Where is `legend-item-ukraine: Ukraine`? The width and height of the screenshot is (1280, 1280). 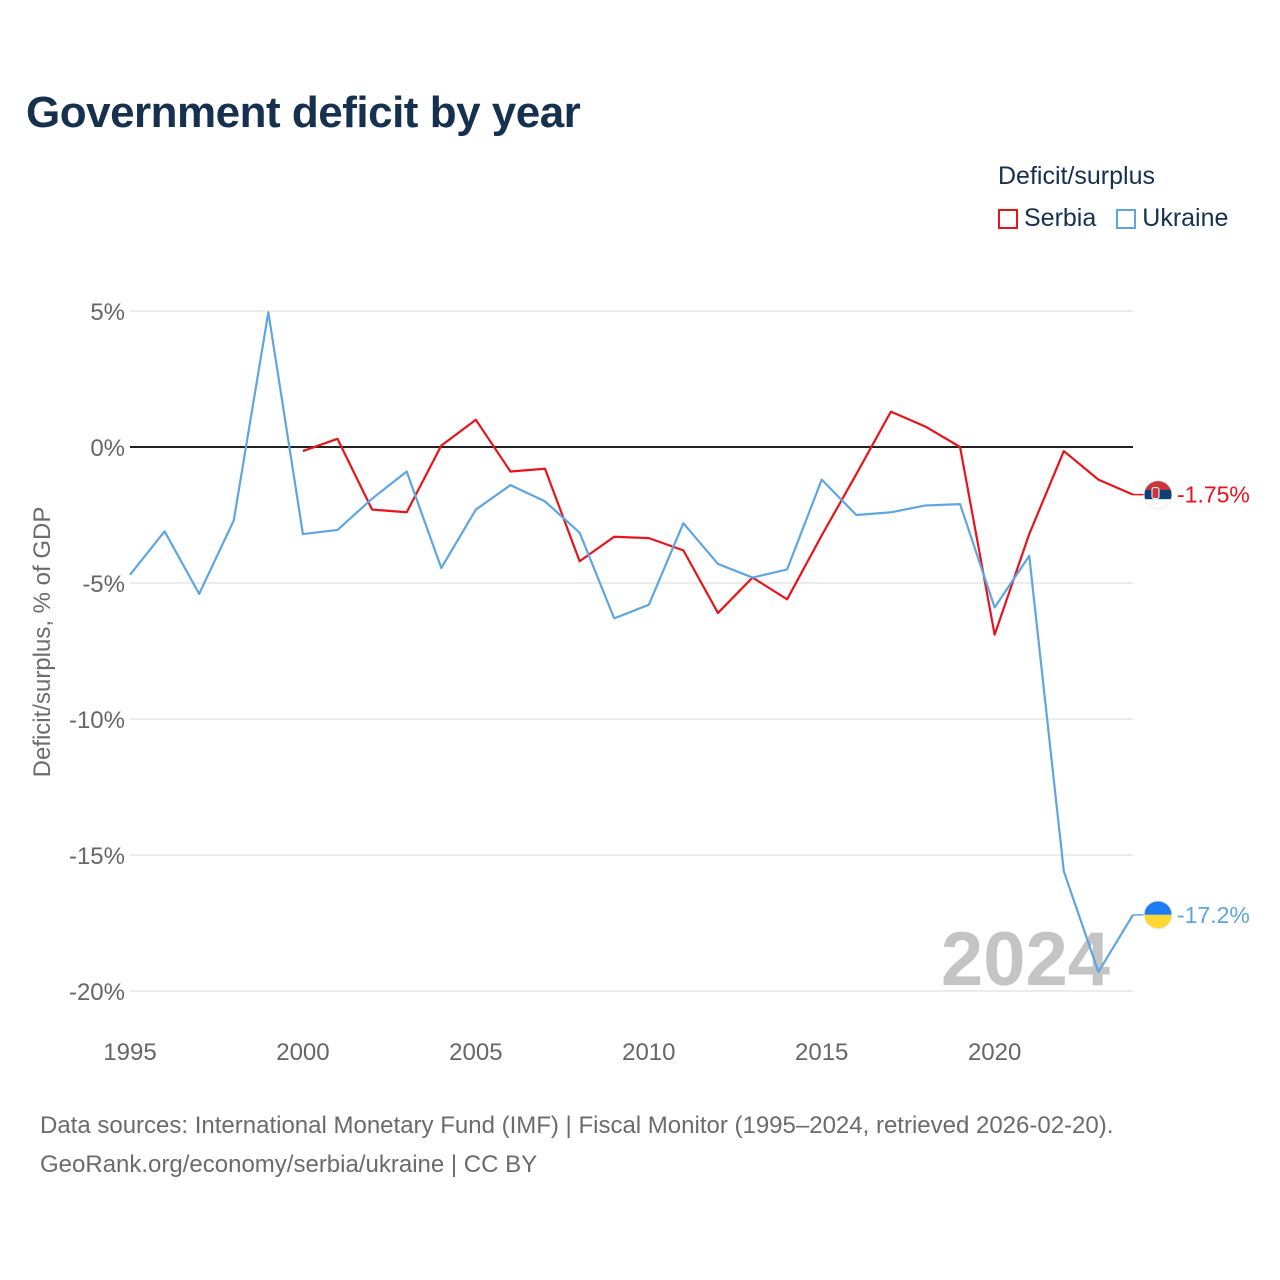
legend-item-ukraine: Ukraine is located at coordinates (1172, 218).